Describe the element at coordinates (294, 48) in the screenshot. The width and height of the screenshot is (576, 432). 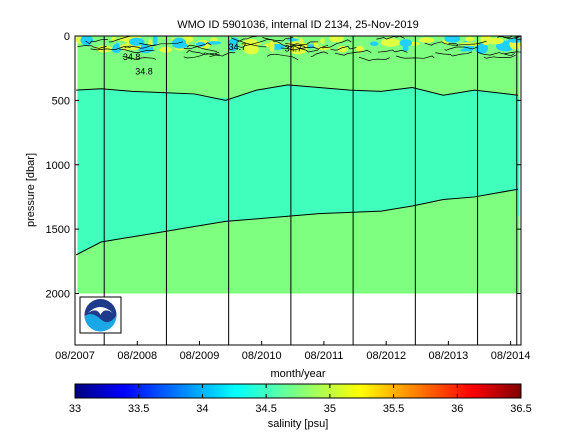
I see `contour-annotation-2: 34.7` at that location.